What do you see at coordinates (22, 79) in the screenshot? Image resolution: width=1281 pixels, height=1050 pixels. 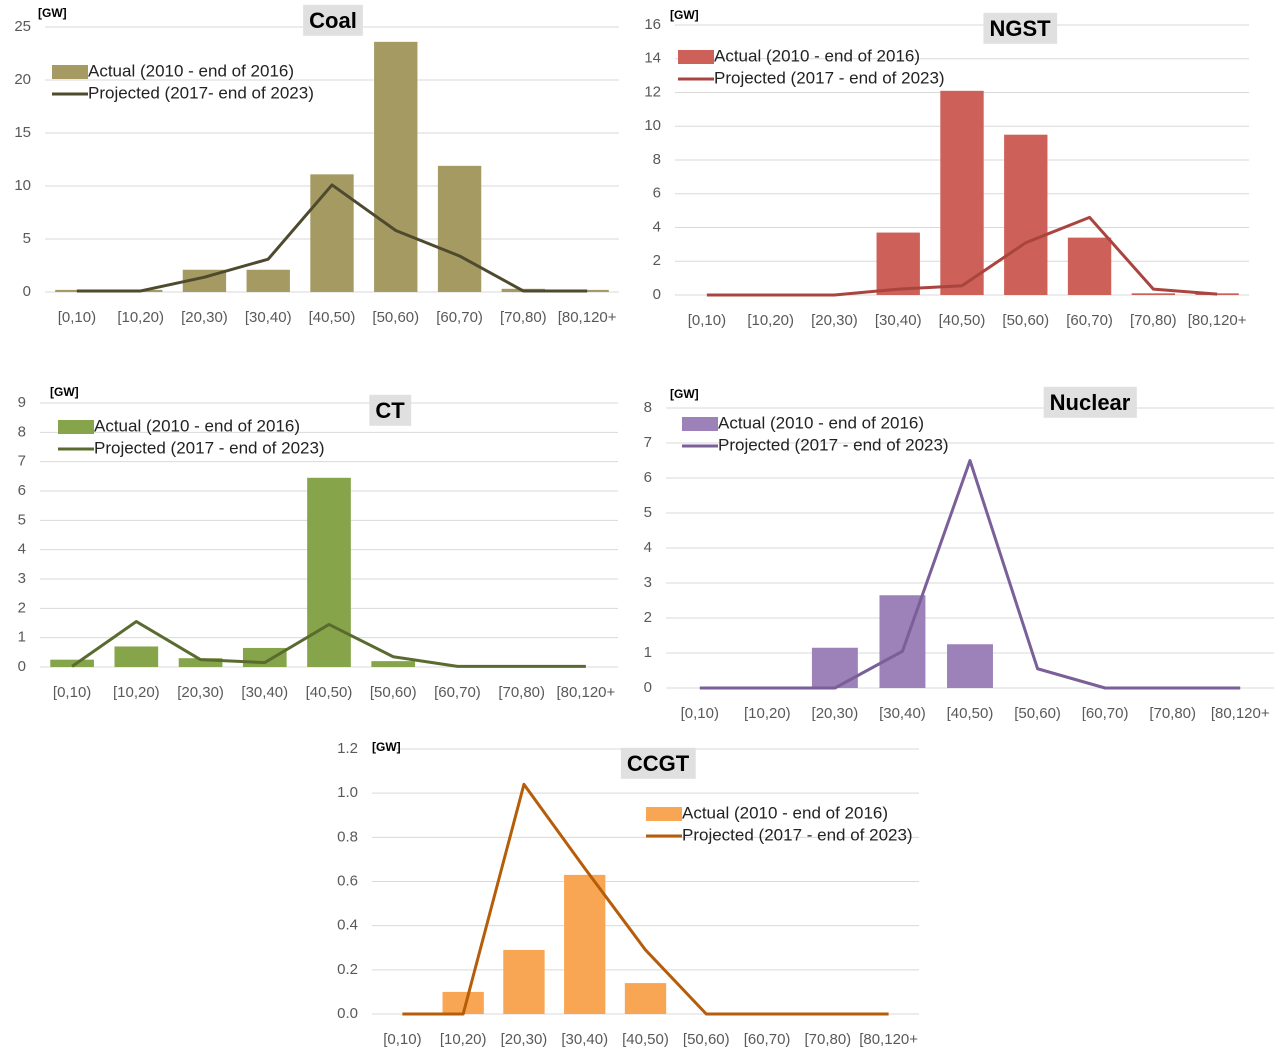 I see `y-tick-label: 20` at bounding box center [22, 79].